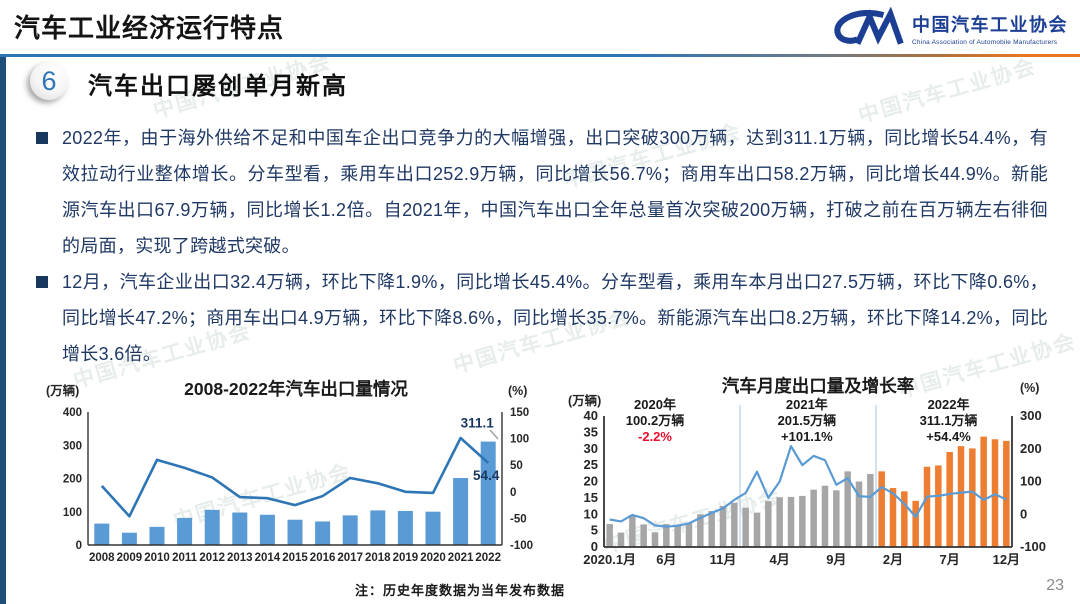  Describe the element at coordinates (723, 559) in the screenshot. I see `x-axis-label: 11月` at that location.